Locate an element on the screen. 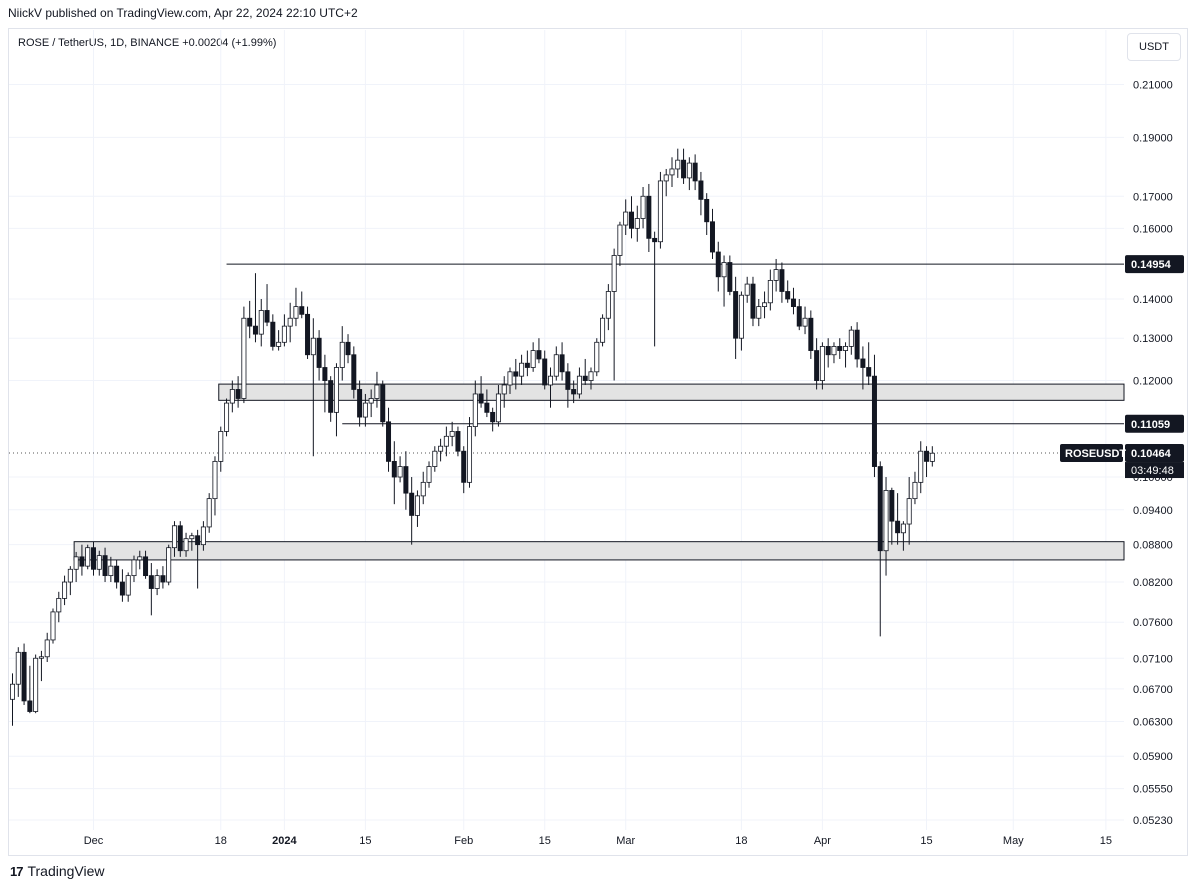 The image size is (1200, 887). y-tick-label: 0.05900 is located at coordinates (1153, 757).